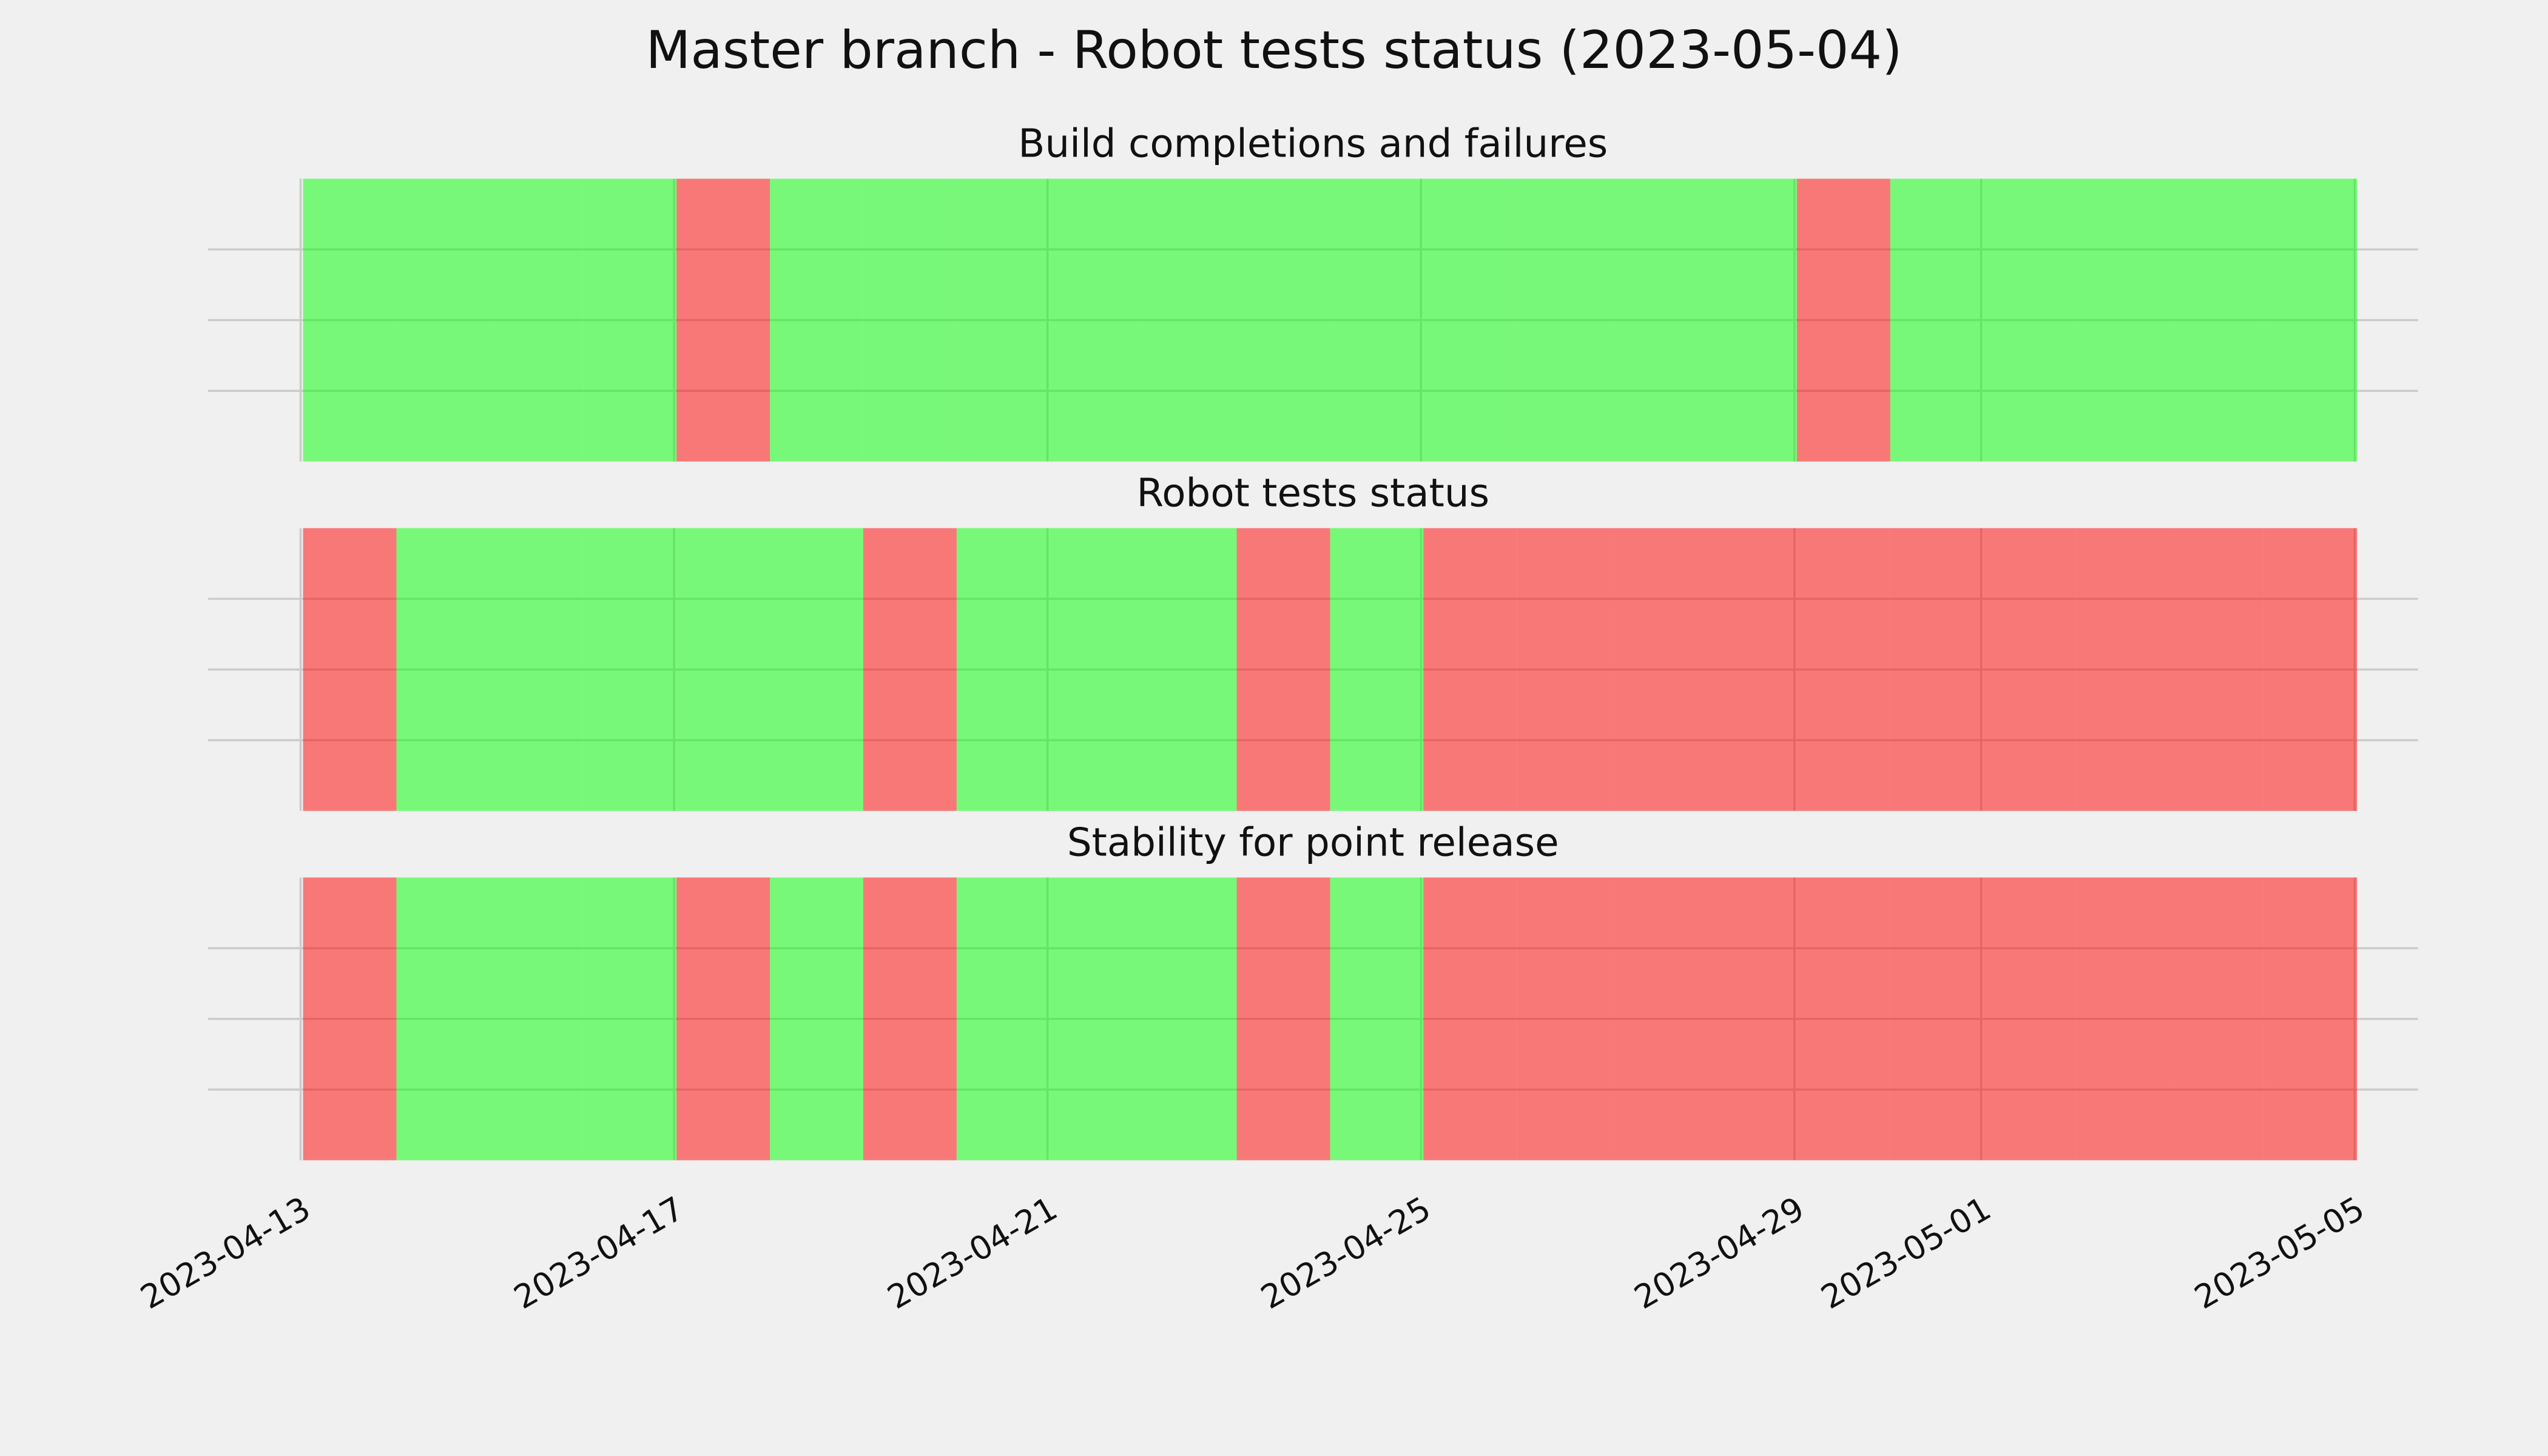  Describe the element at coordinates (1312, 493) in the screenshot. I see `panel-title: Robot tests status` at that location.